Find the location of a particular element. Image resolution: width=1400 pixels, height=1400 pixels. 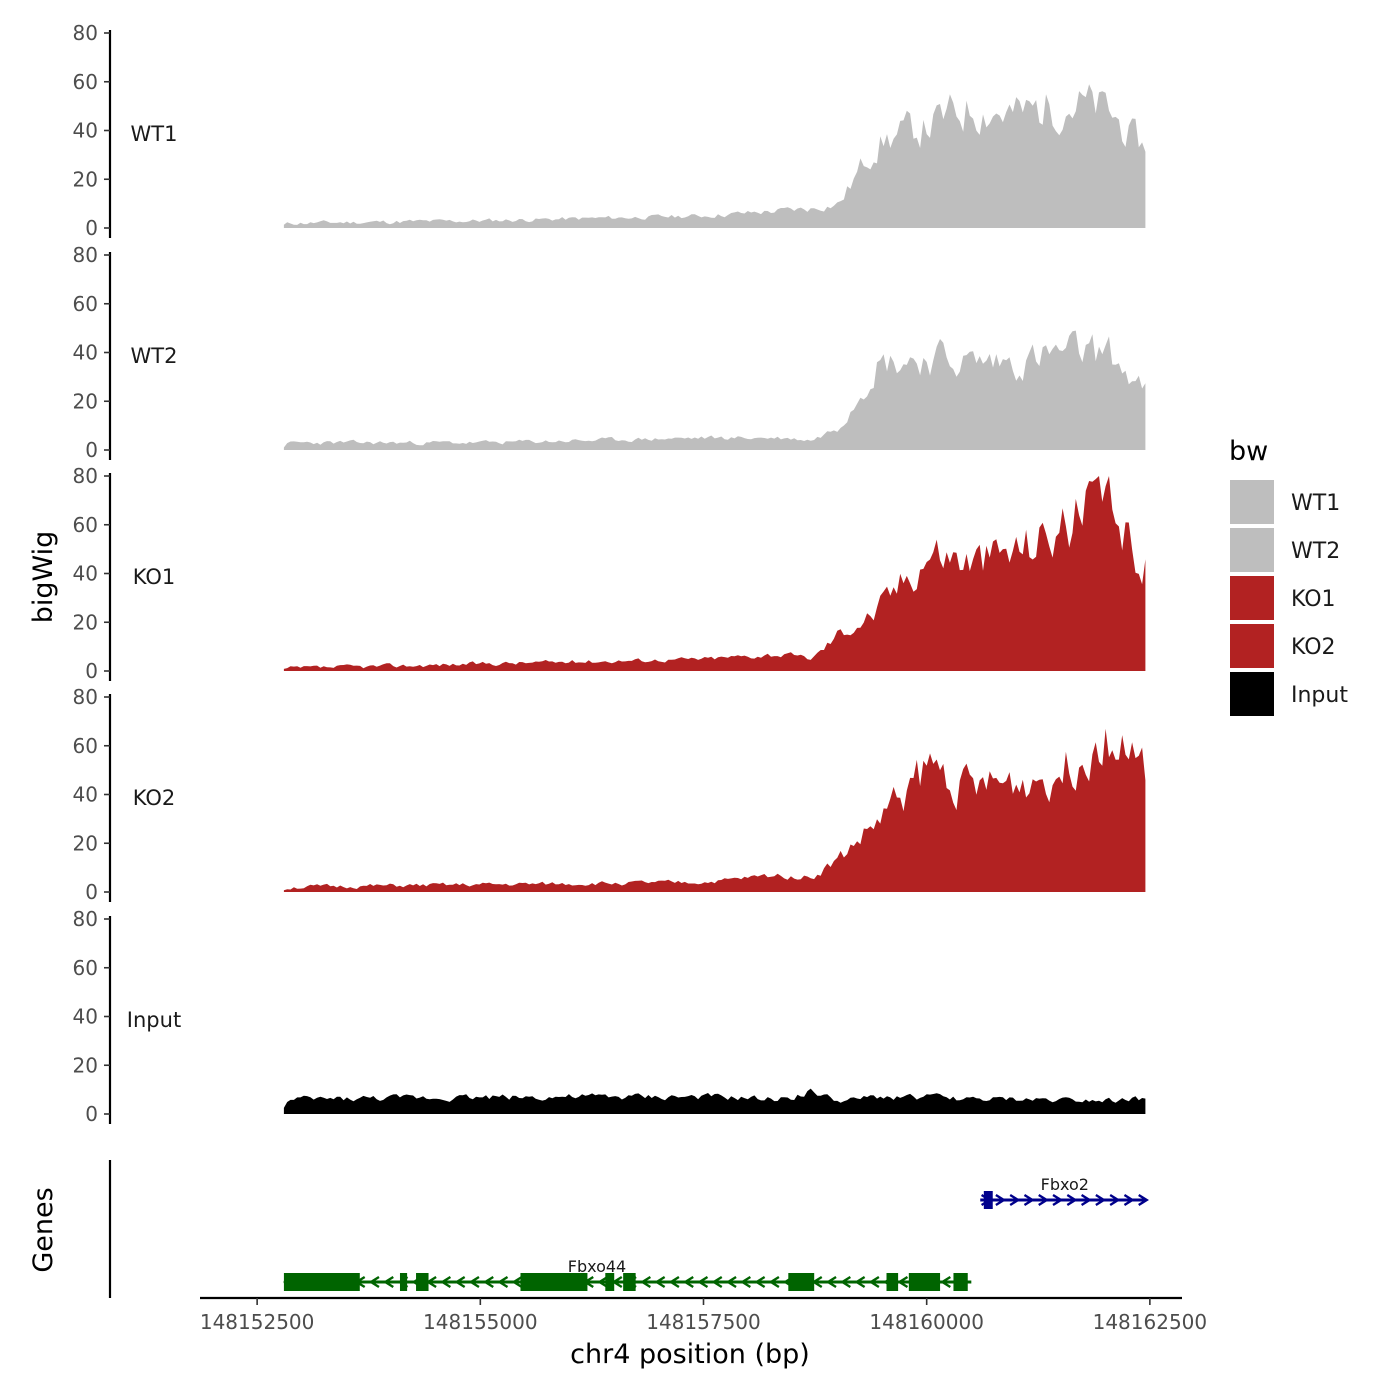

panel-label: Input is located at coordinates (154, 1020).